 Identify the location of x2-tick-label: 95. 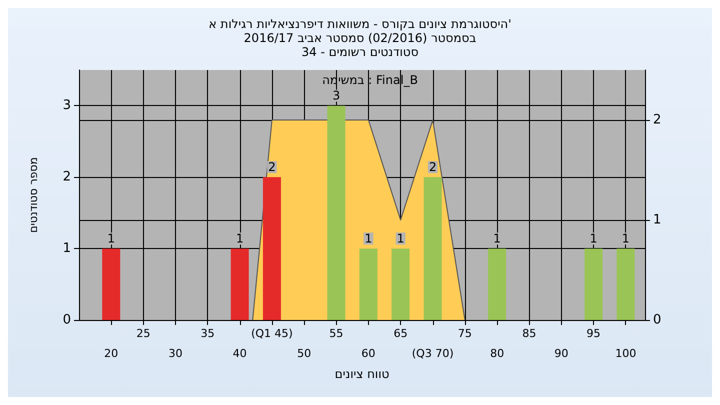
(593, 333).